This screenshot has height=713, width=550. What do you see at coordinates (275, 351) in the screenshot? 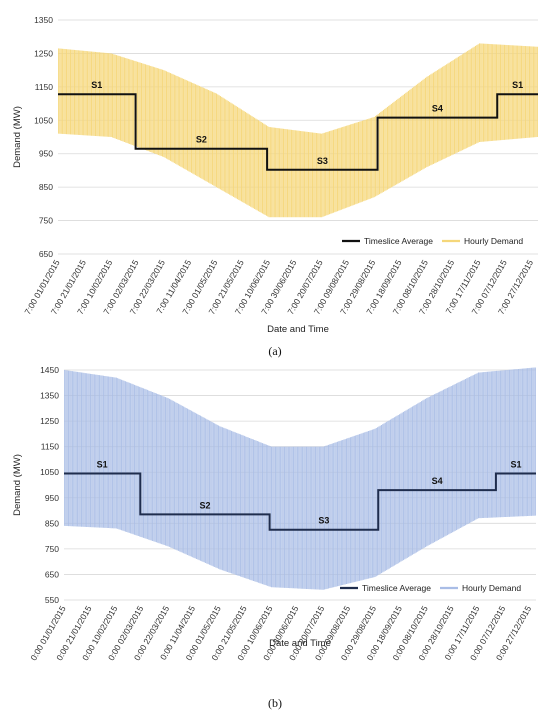
I see `panel-label-a: (a)` at bounding box center [275, 351].